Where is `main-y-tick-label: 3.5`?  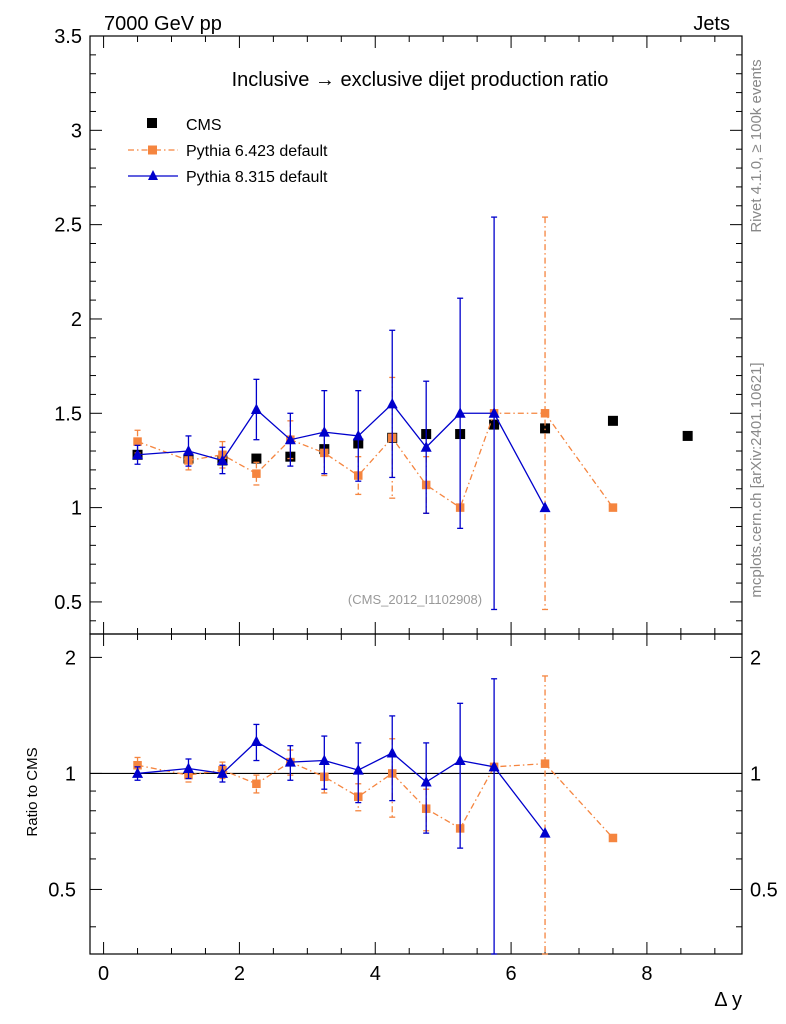 main-y-tick-label: 3.5 is located at coordinates (68, 37).